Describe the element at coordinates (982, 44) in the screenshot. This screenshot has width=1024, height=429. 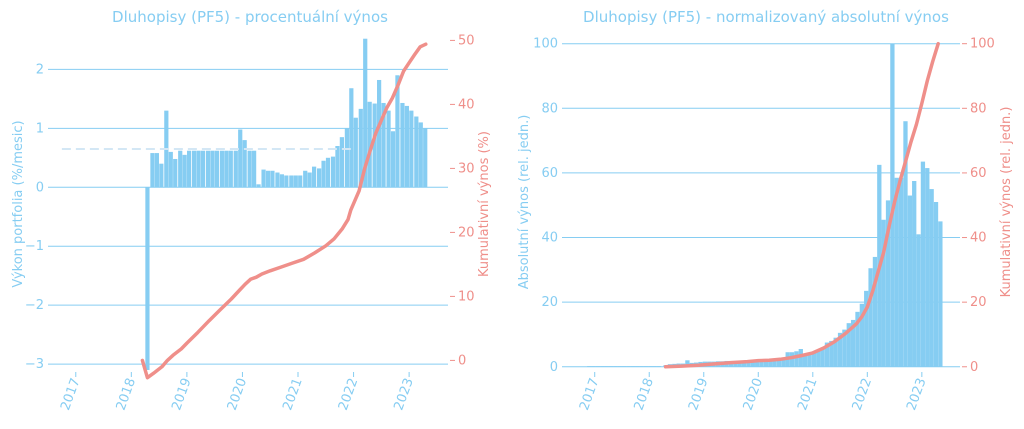
I see `y2-tick-label: 100` at that location.